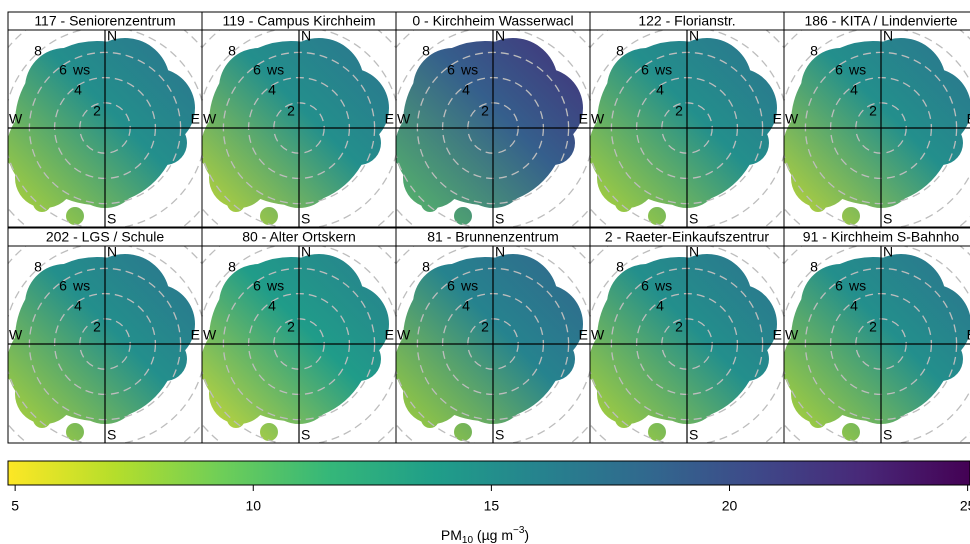  What do you see at coordinates (253, 506) in the screenshot?
I see `colorbar-tick-label: 10` at bounding box center [253, 506].